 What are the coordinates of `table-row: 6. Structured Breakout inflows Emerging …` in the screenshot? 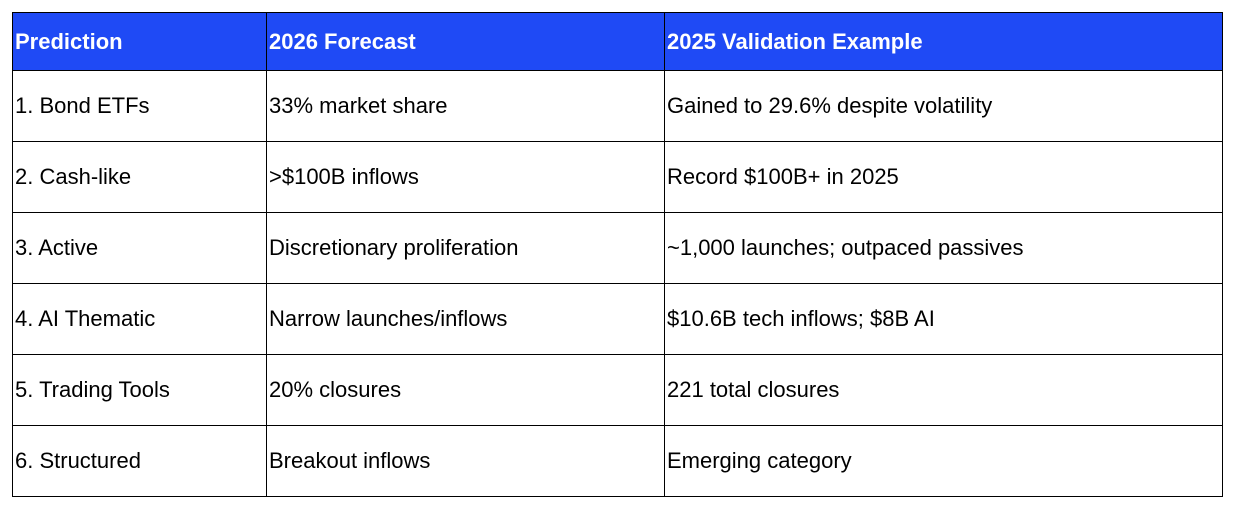 It's located at (617, 461).